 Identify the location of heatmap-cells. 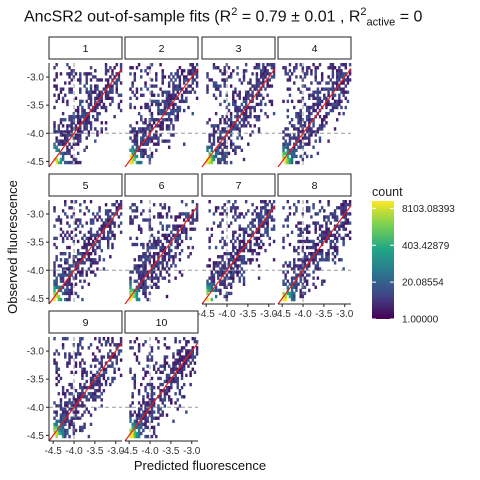
(88, 388).